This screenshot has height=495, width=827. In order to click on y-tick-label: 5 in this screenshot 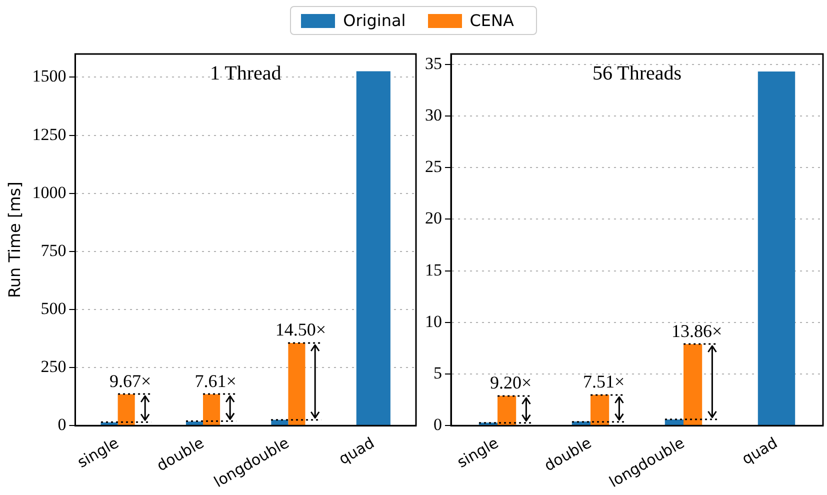, I will do `click(438, 373)`.